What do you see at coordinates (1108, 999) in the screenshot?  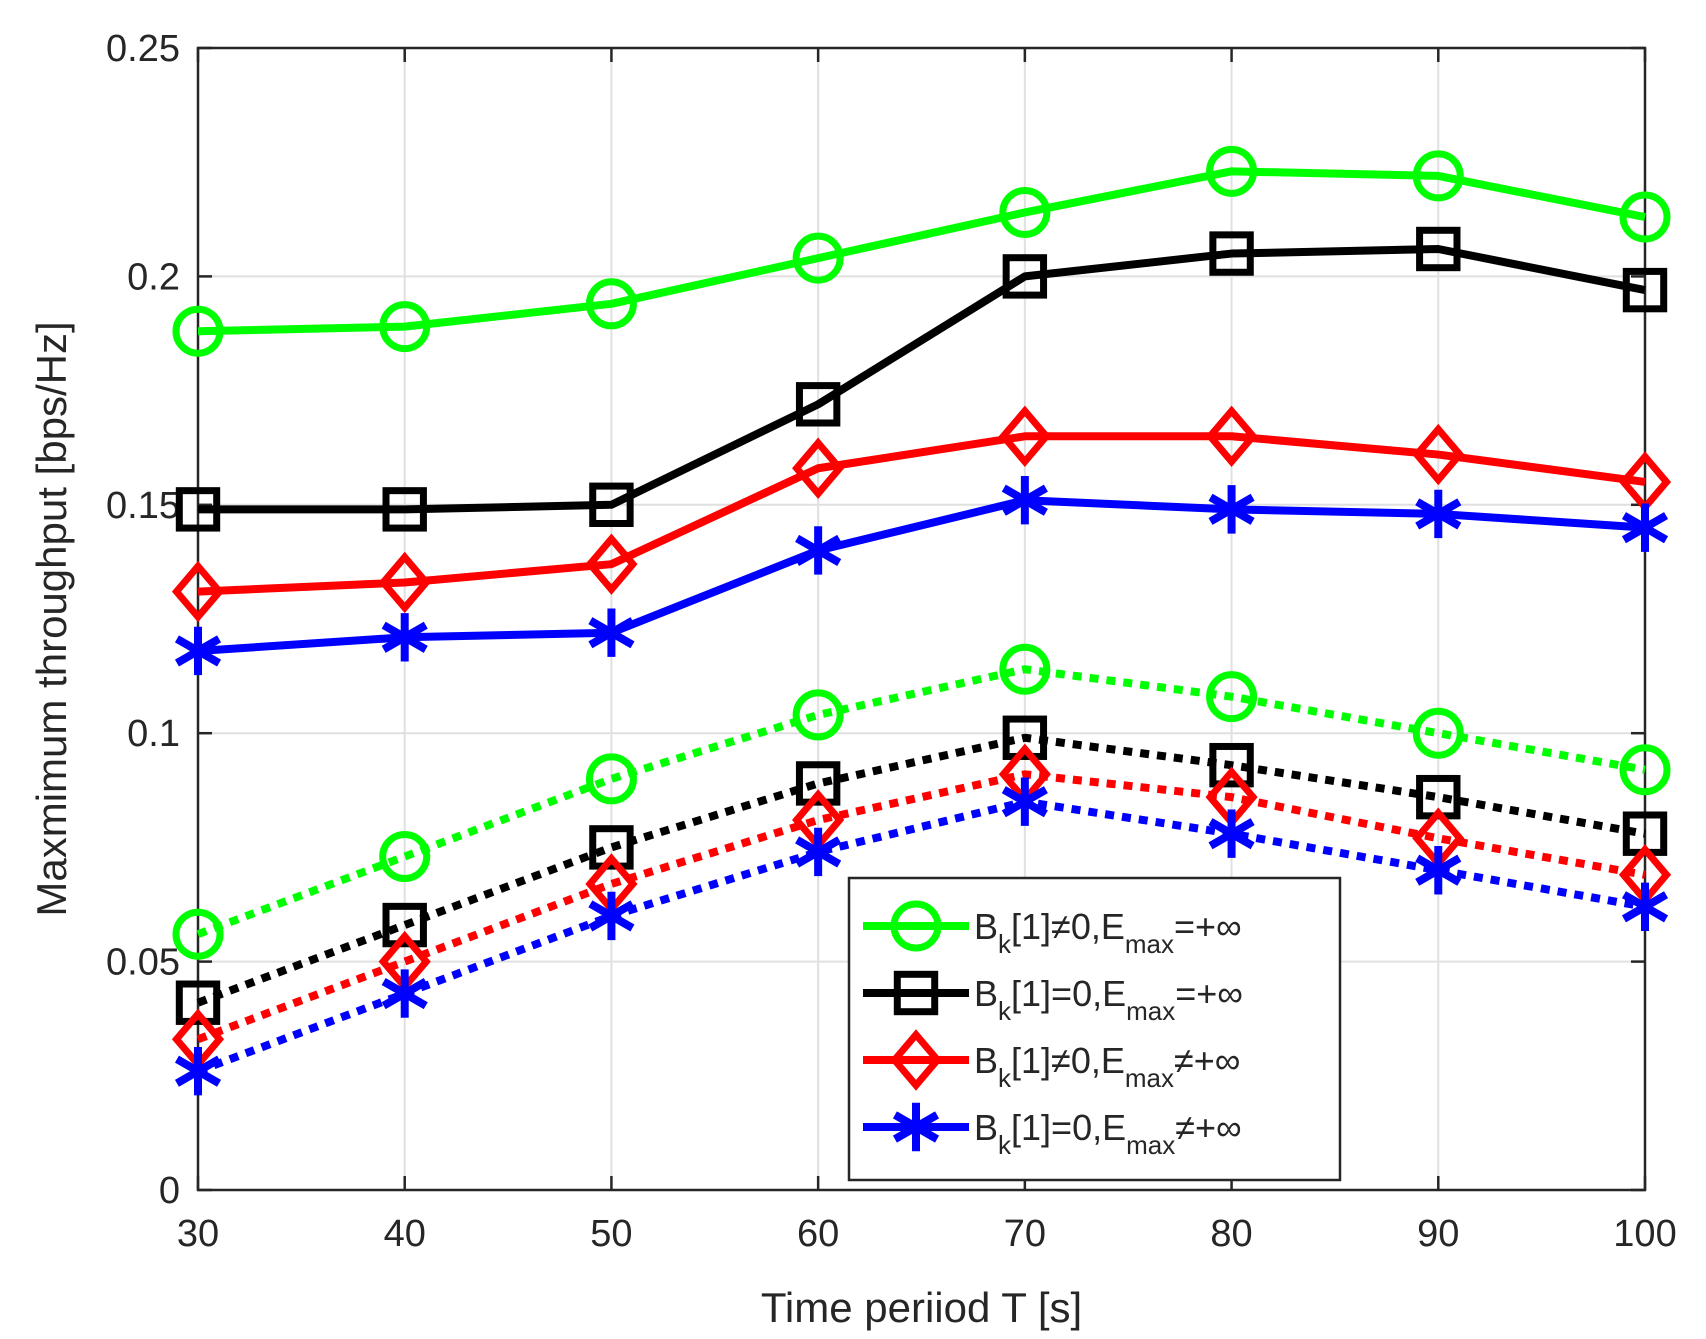 I see `legend-label: Bk[1]=0,Emax=+∞` at bounding box center [1108, 999].